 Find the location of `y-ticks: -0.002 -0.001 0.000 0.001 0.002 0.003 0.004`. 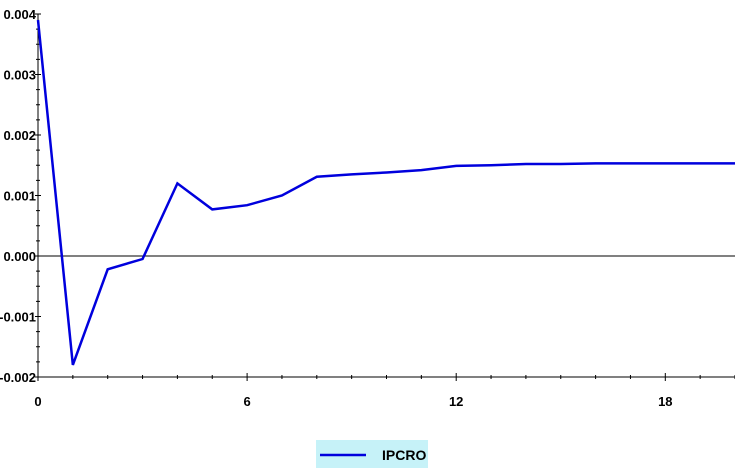

y-ticks: -0.002 -0.001 0.000 0.001 0.002 0.003 0.004 is located at coordinates (20, 196).